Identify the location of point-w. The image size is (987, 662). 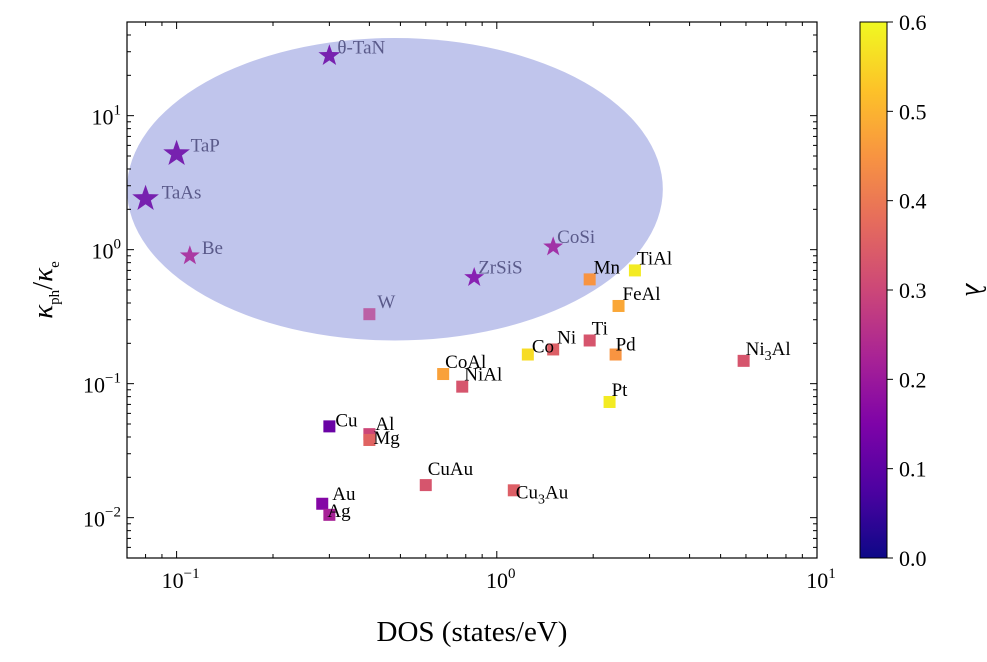
(369, 314).